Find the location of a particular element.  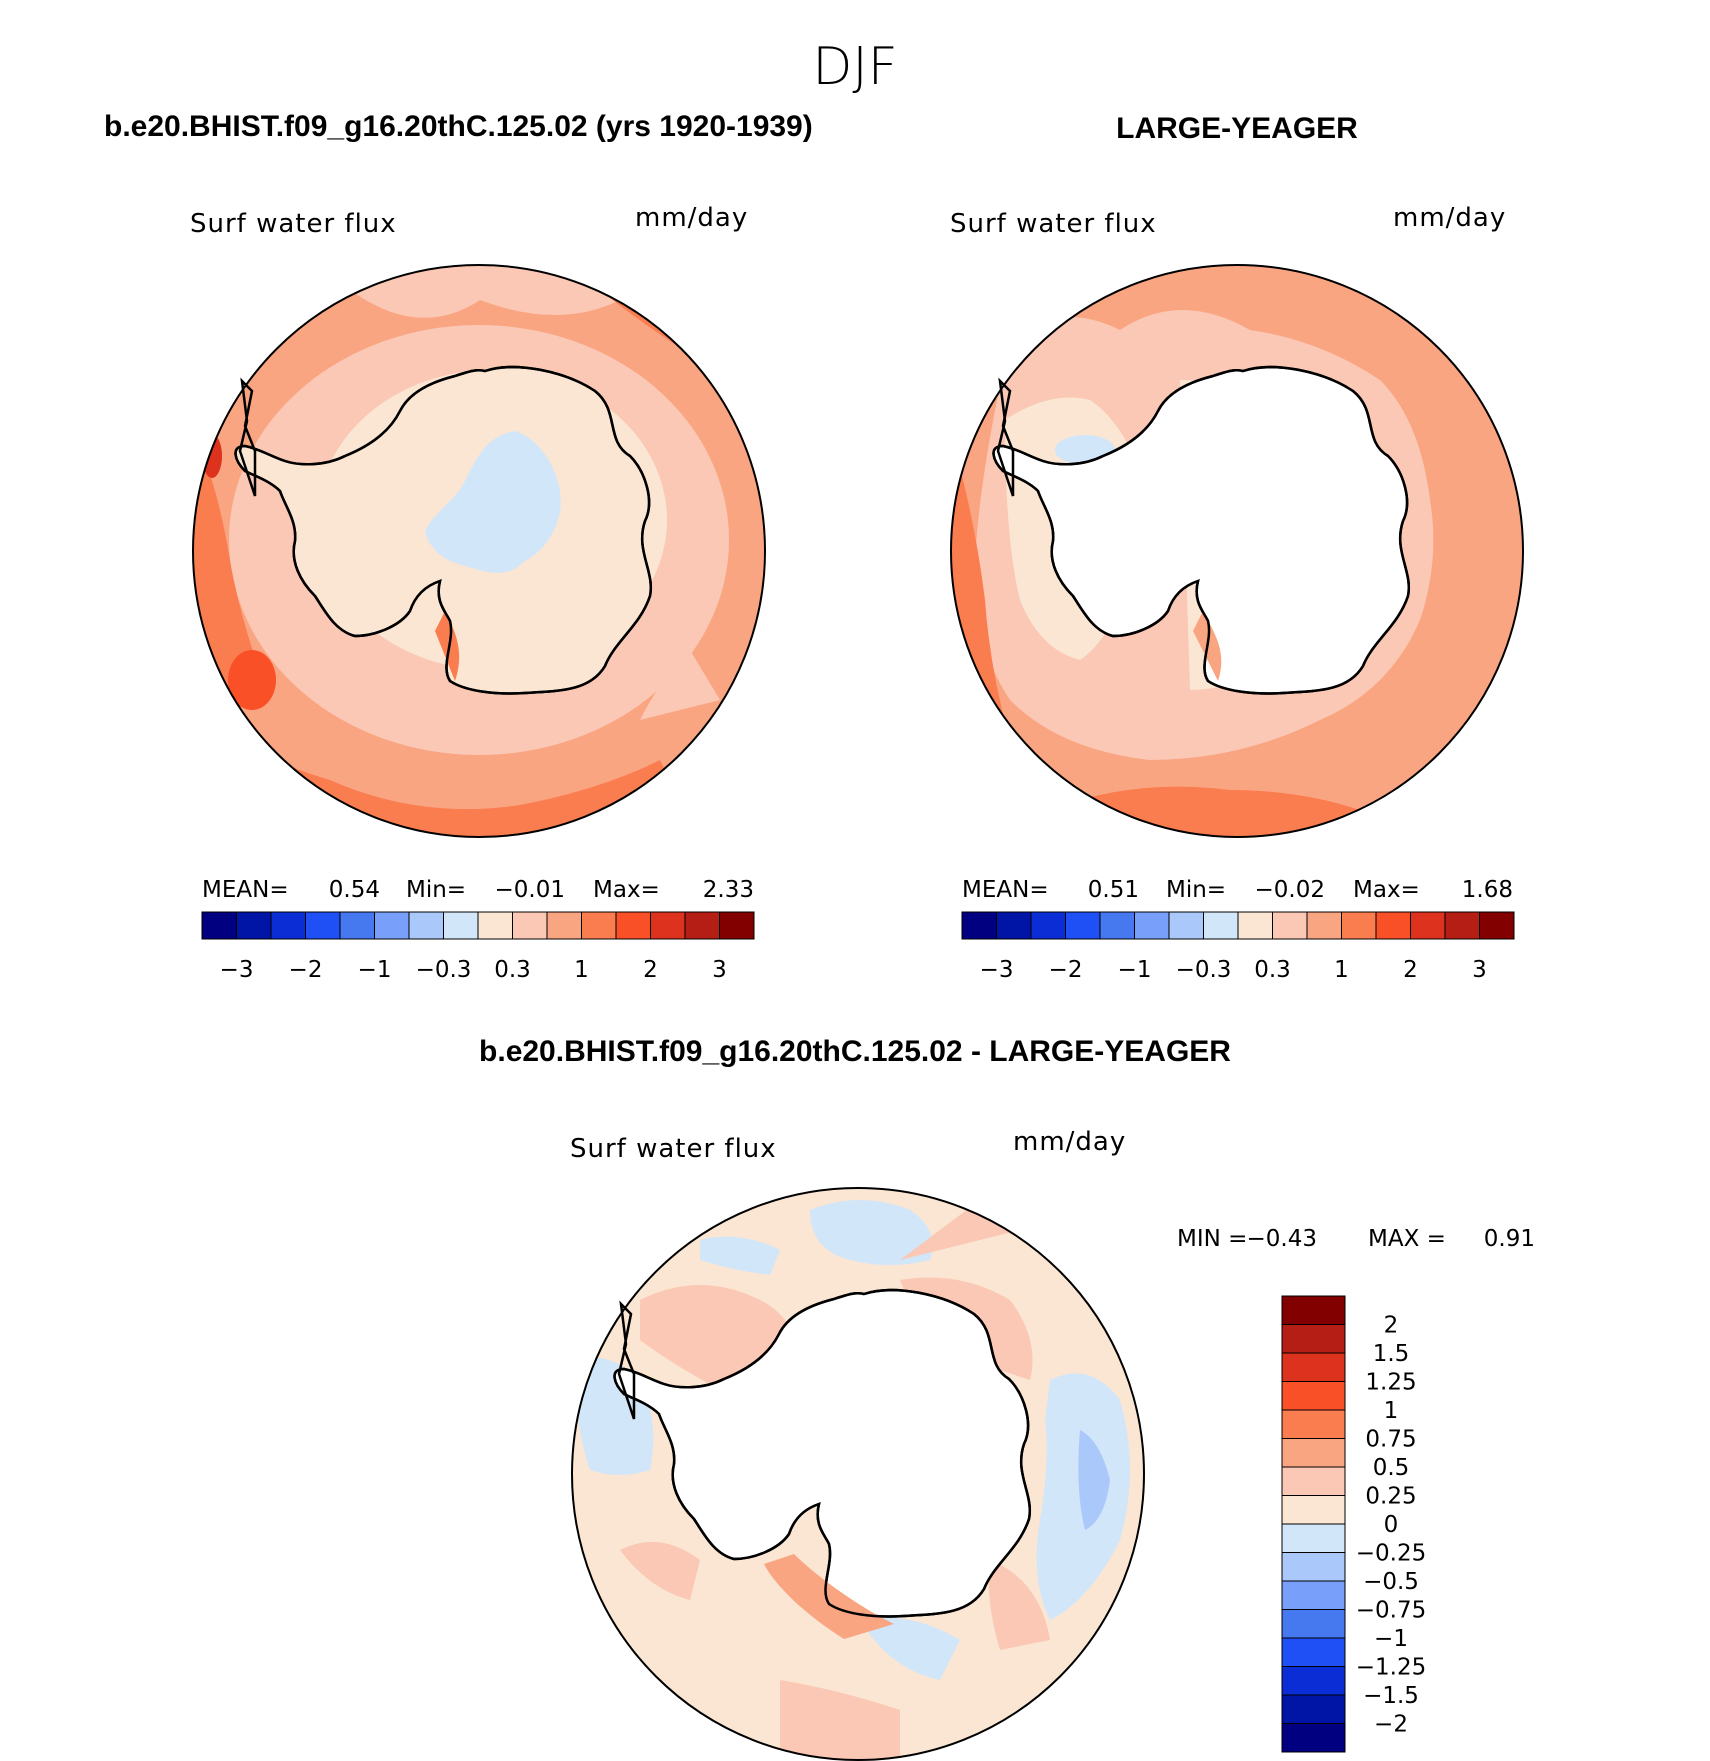

panel-b-map is located at coordinates (1237, 551).